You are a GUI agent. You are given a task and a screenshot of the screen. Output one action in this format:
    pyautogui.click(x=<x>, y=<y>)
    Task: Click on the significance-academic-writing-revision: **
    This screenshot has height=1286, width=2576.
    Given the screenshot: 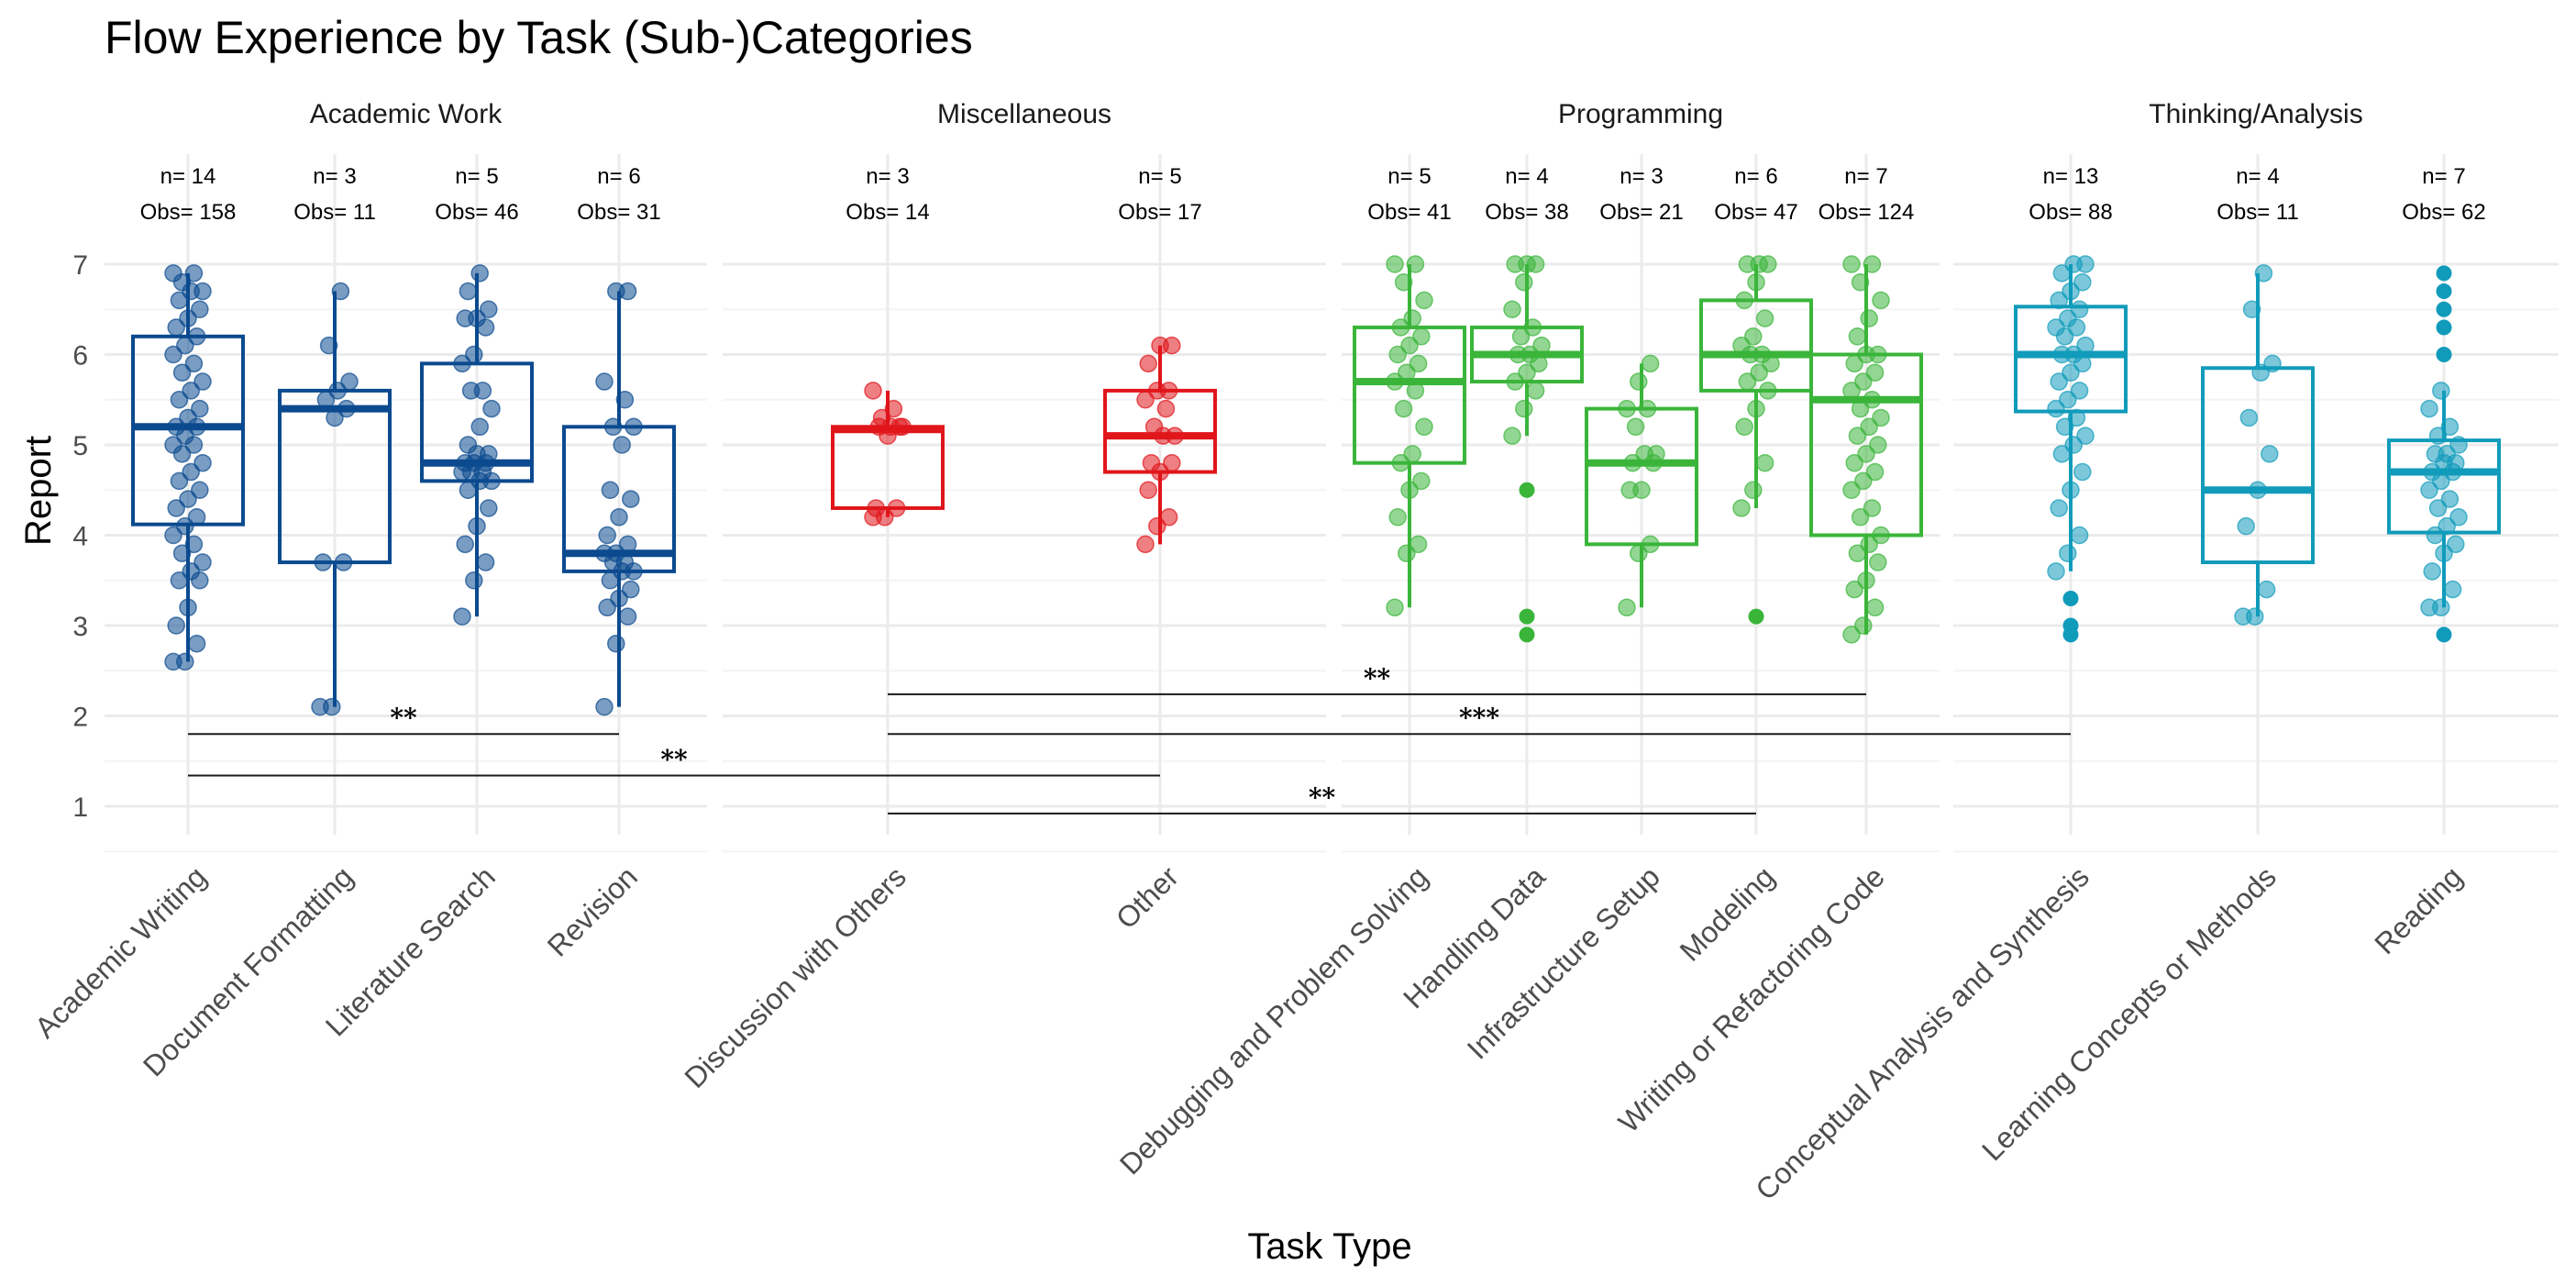 What is the action you would take?
    pyautogui.click(x=403, y=719)
    